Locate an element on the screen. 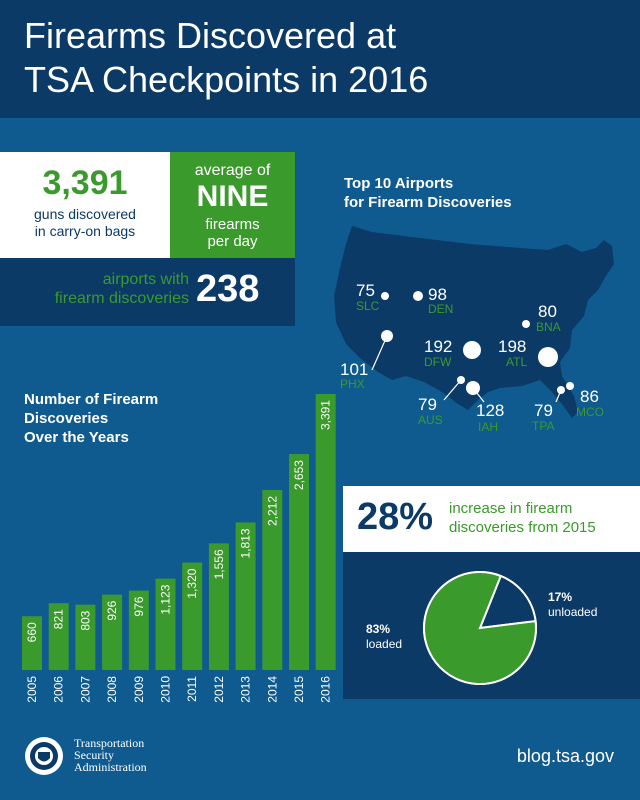 The height and width of the screenshot is (800, 640). year-label-2010: 2010 is located at coordinates (166, 689).